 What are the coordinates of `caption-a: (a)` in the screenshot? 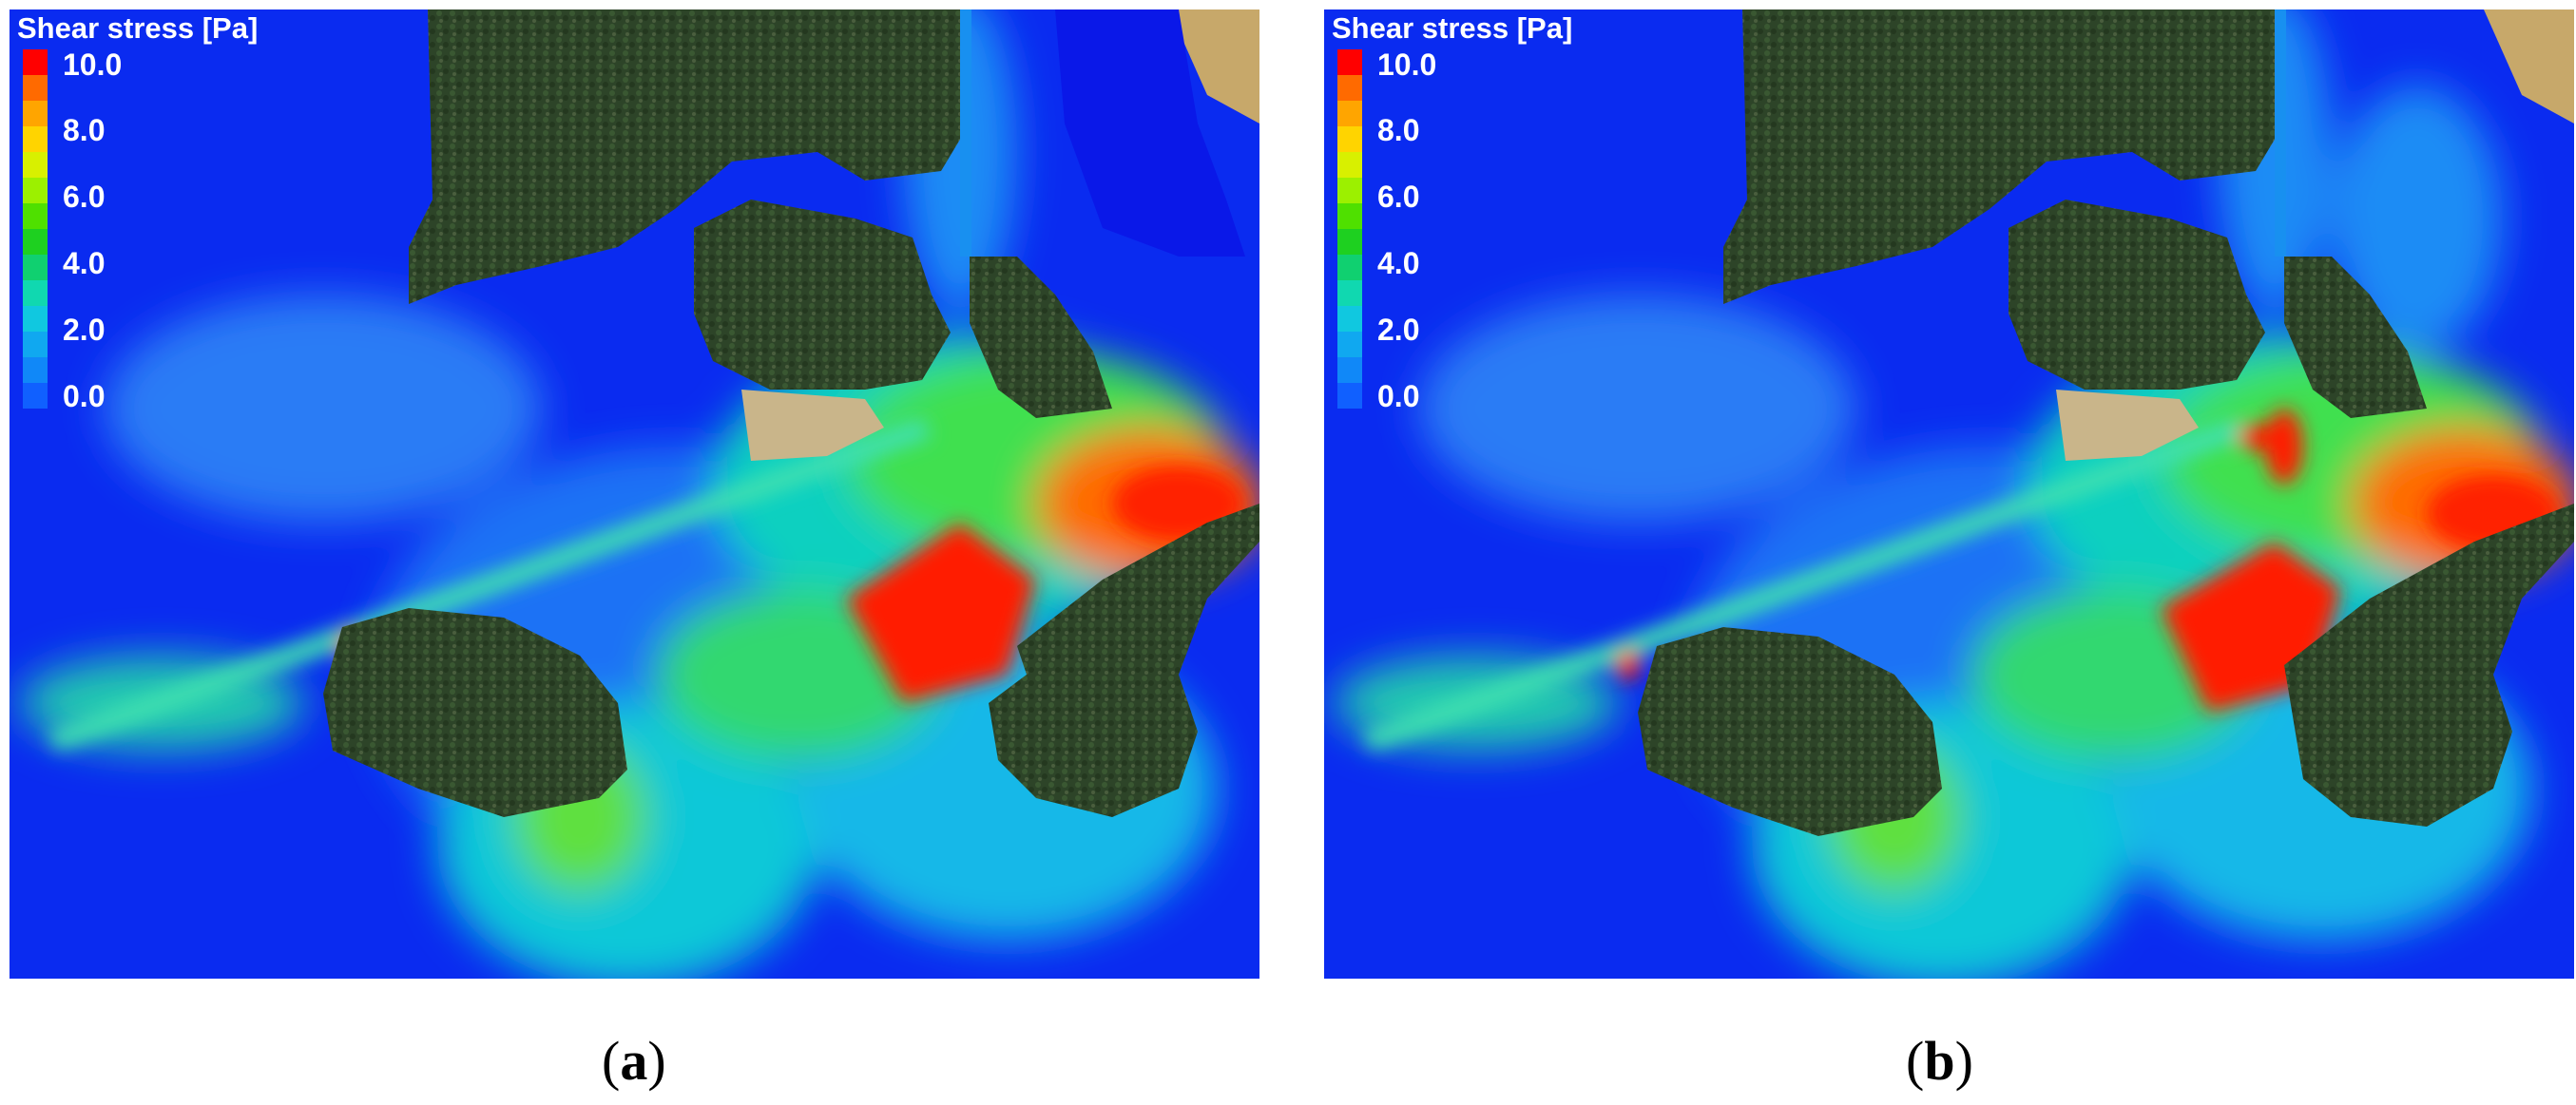 It's located at (634, 1061).